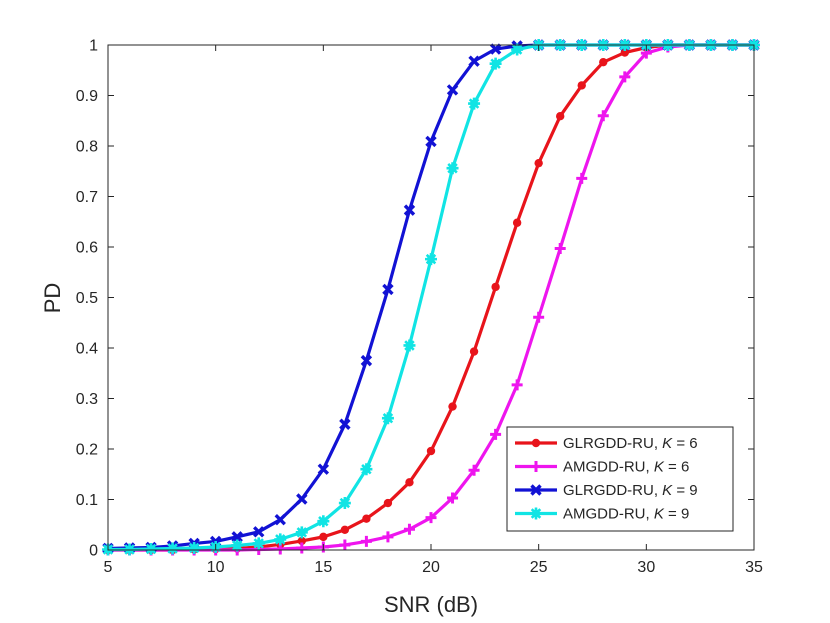 The image size is (830, 623). Describe the element at coordinates (301, 532) in the screenshot. I see `series-4-point-10-rays` at that location.